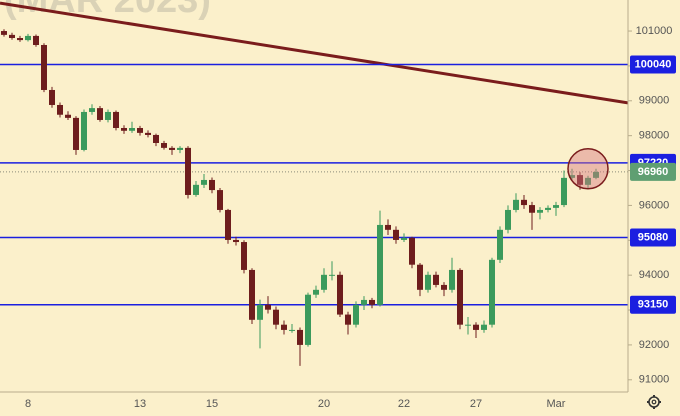  What do you see at coordinates (654, 402) in the screenshot?
I see `settings-icon` at bounding box center [654, 402].